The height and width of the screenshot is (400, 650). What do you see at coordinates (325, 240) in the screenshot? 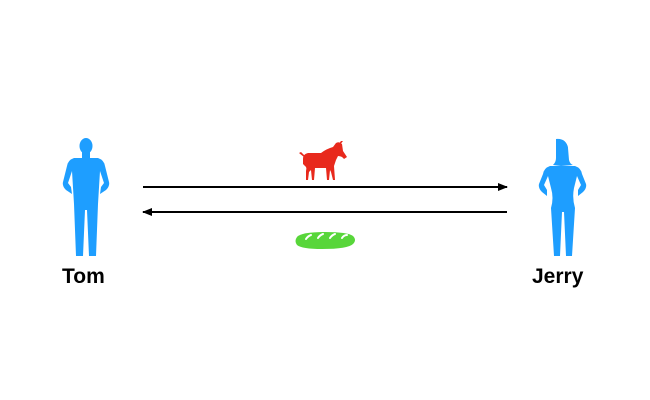
I see `bread-icon` at bounding box center [325, 240].